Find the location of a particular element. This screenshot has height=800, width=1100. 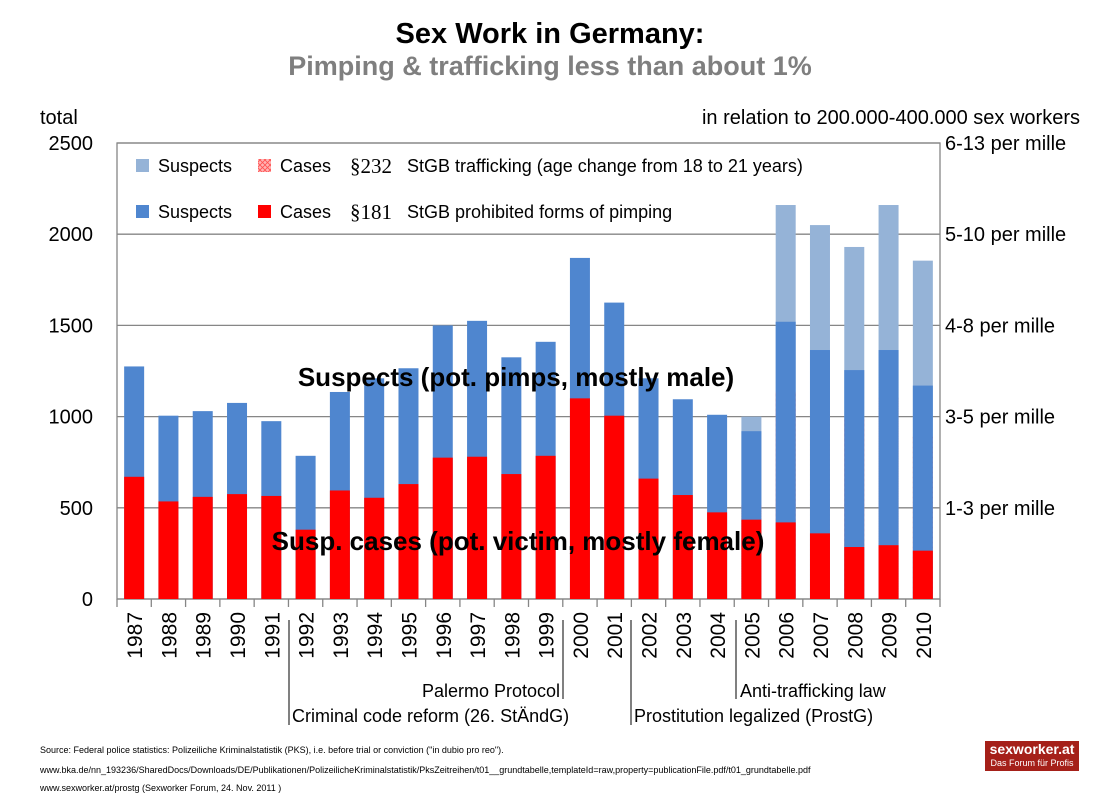

x-tick-label: 1997 is located at coordinates (478, 635).